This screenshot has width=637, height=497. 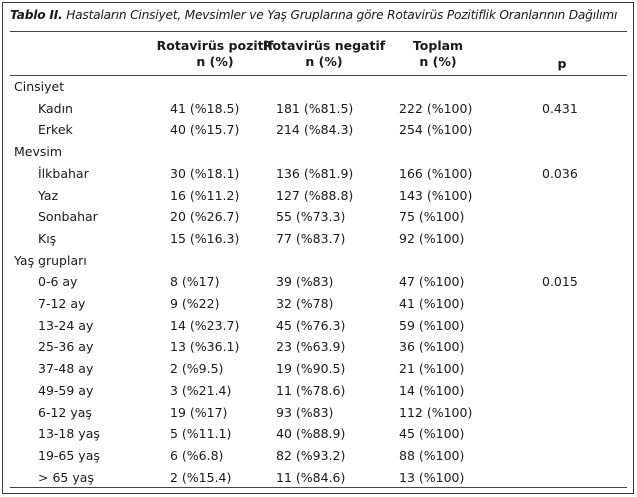 What do you see at coordinates (205, 238) in the screenshot?
I see `cell-positive: 15 (%16.3)` at bounding box center [205, 238].